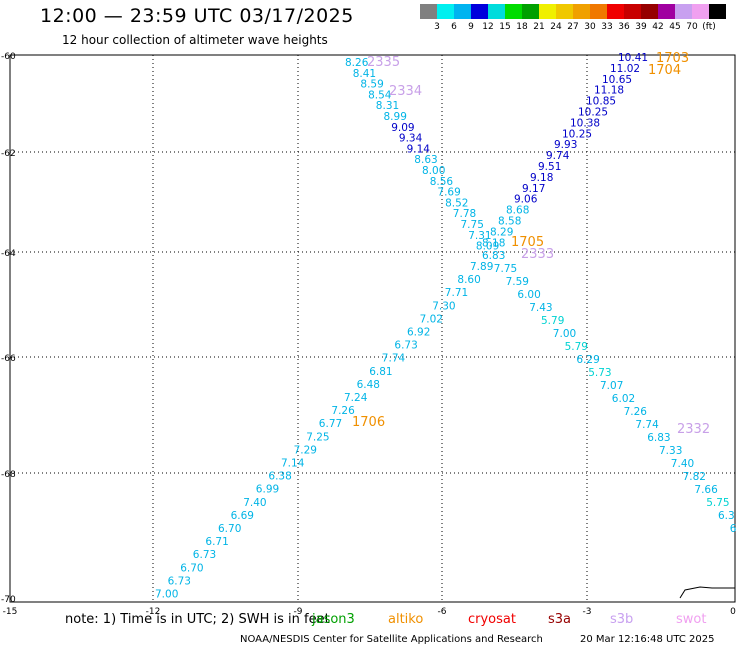  Describe the element at coordinates (587, 360) in the screenshot. I see `wave-height-reading: 6.29` at that location.